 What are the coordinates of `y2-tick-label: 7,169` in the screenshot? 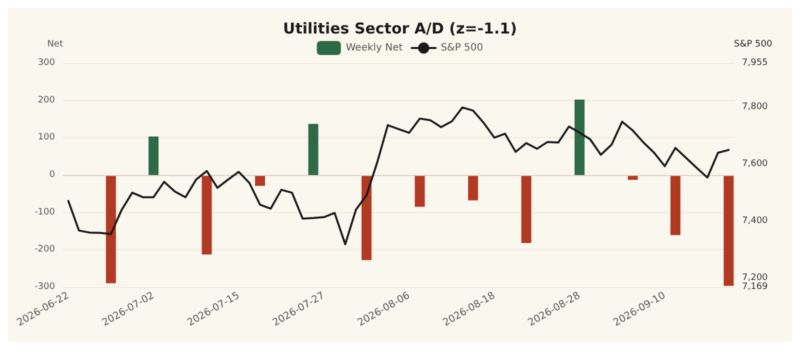 It's located at (755, 287).